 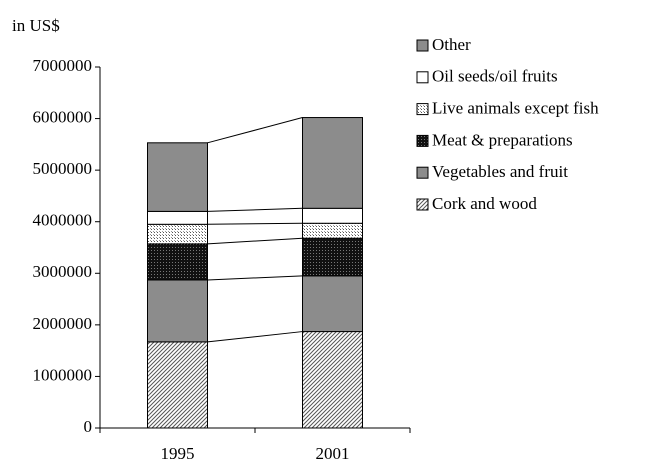 I want to click on legend-label: Other, so click(x=451, y=44).